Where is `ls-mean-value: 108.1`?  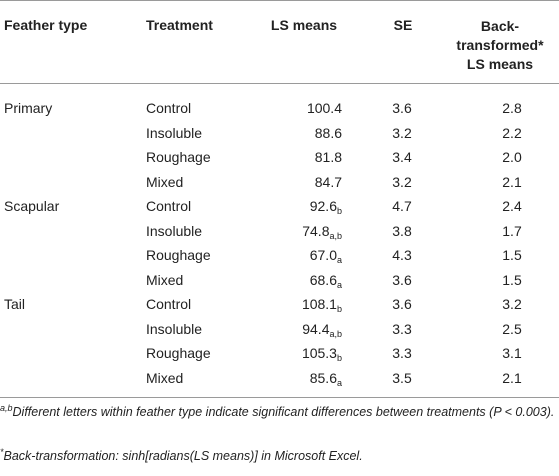
ls-mean-value: 108.1 is located at coordinates (319, 304).